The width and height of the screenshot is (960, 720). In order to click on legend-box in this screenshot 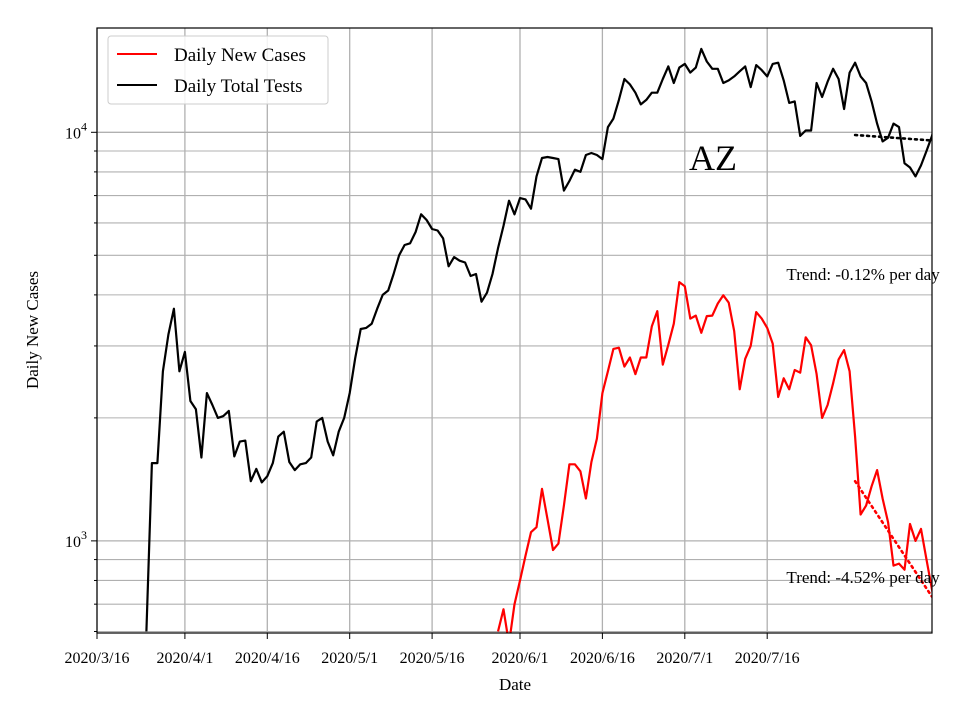, I will do `click(218, 70)`.